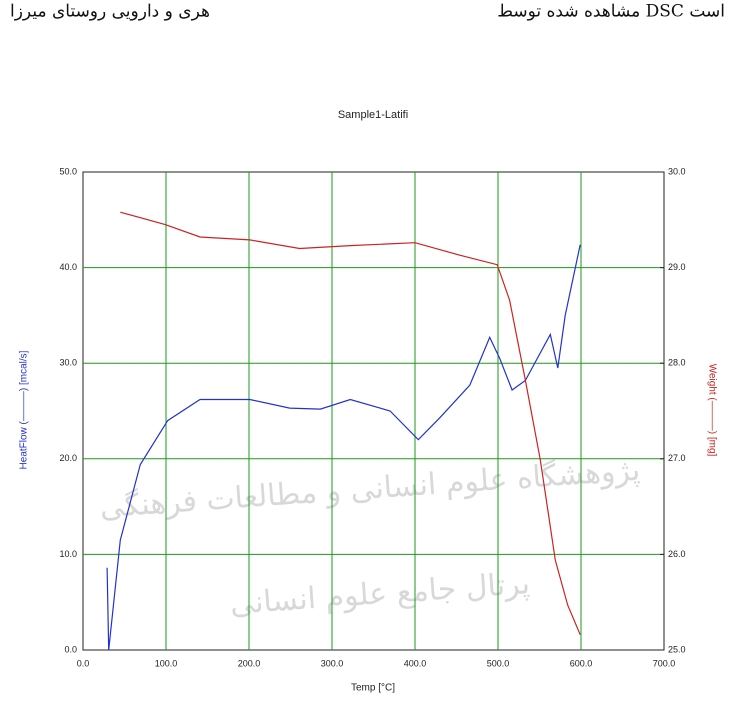 The height and width of the screenshot is (716, 733). What do you see at coordinates (677, 649) in the screenshot?
I see `y2-tick-label: 25.0` at bounding box center [677, 649].